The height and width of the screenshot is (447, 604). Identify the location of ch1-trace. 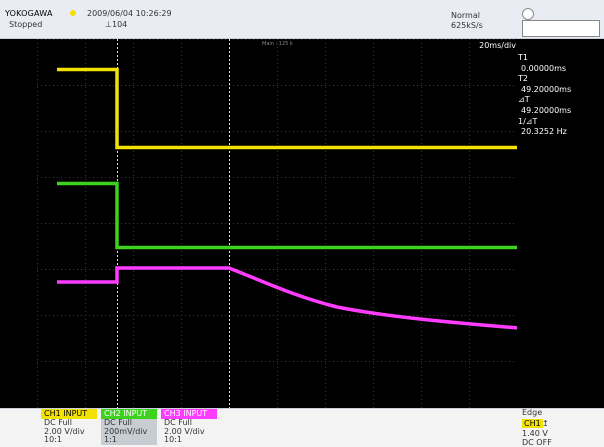
(287, 108).